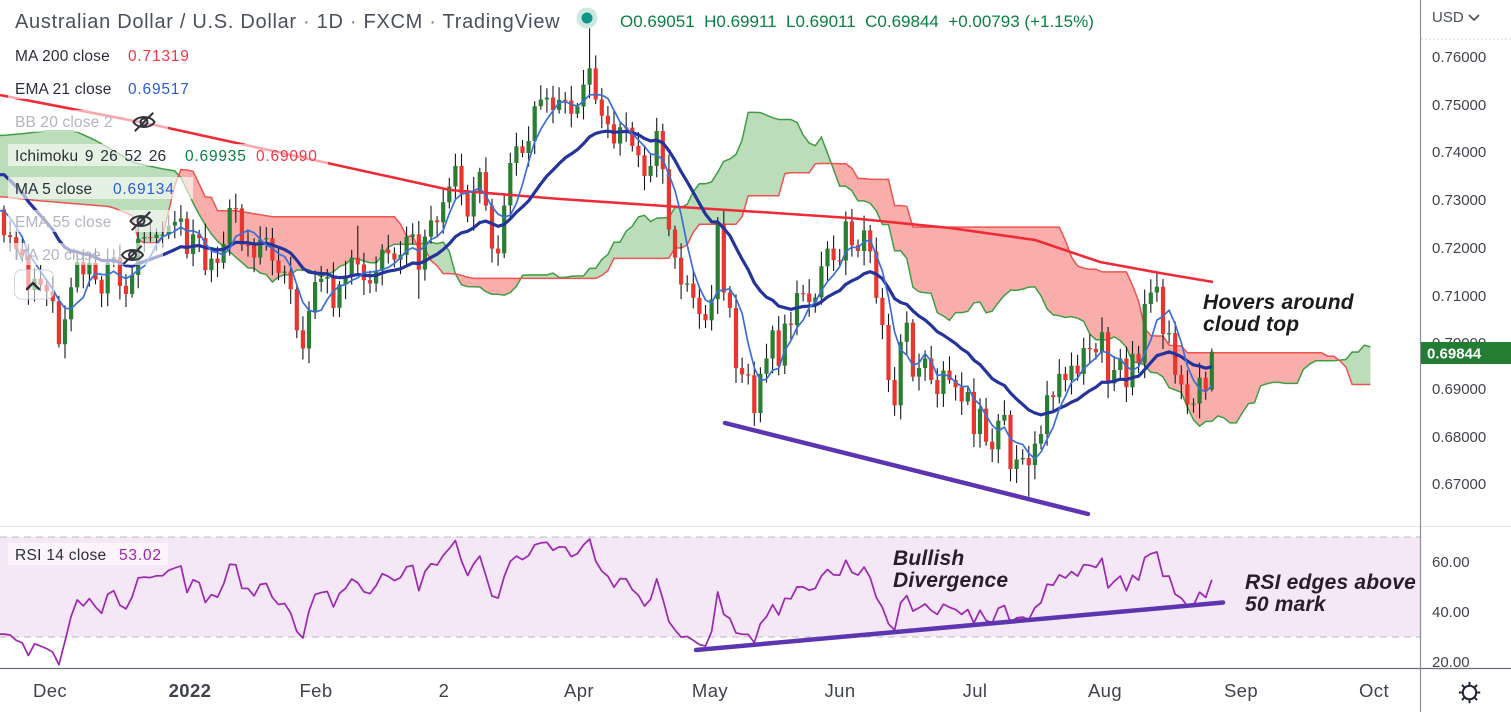  What do you see at coordinates (1279, 302) in the screenshot?
I see `svg-text: Hovers around` at bounding box center [1279, 302].